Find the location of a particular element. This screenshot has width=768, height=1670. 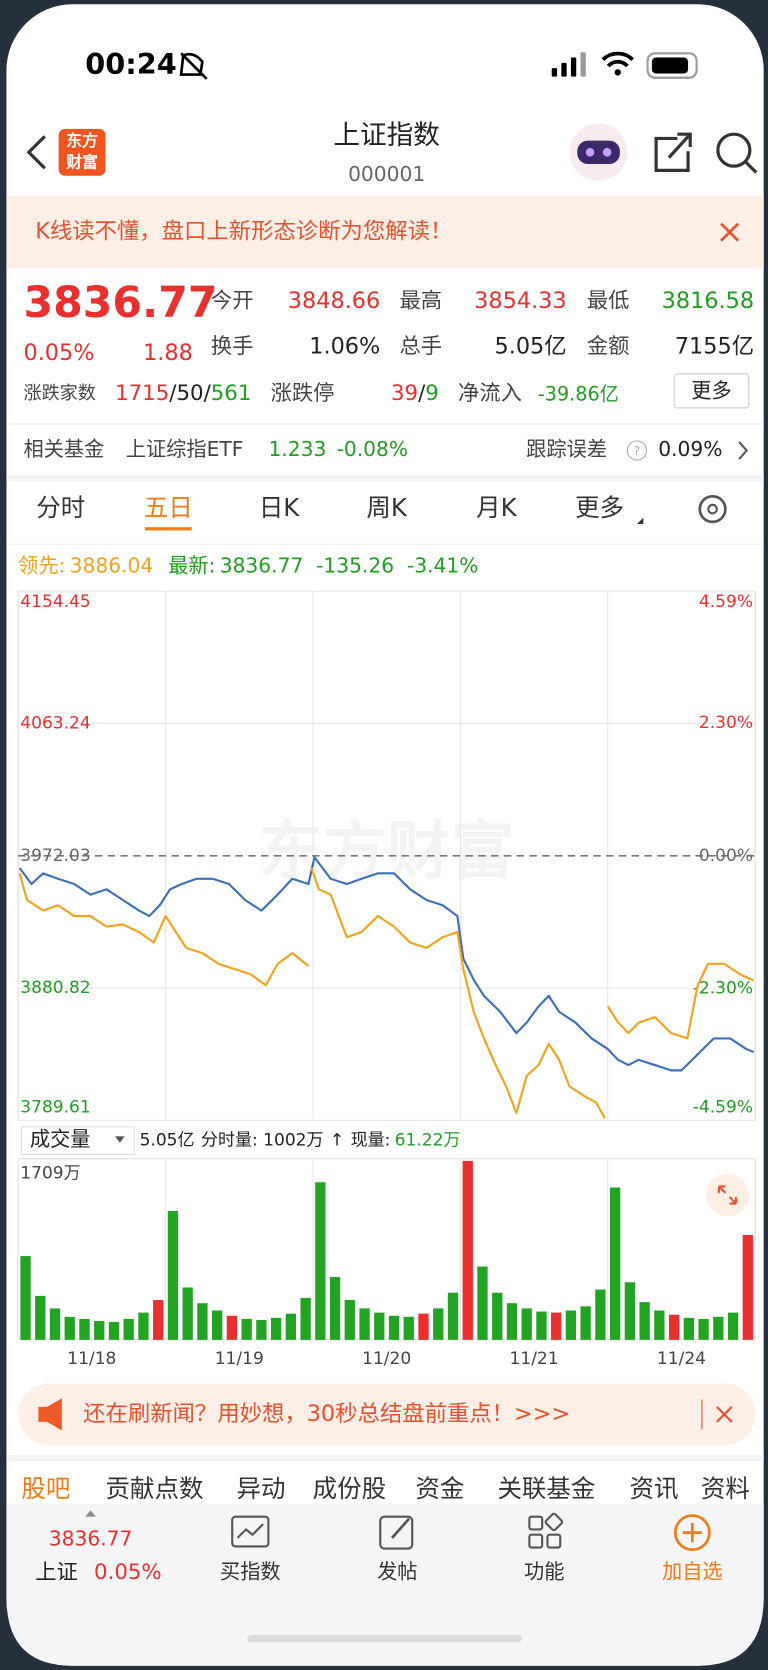

up-marker is located at coordinates (90, 1513).